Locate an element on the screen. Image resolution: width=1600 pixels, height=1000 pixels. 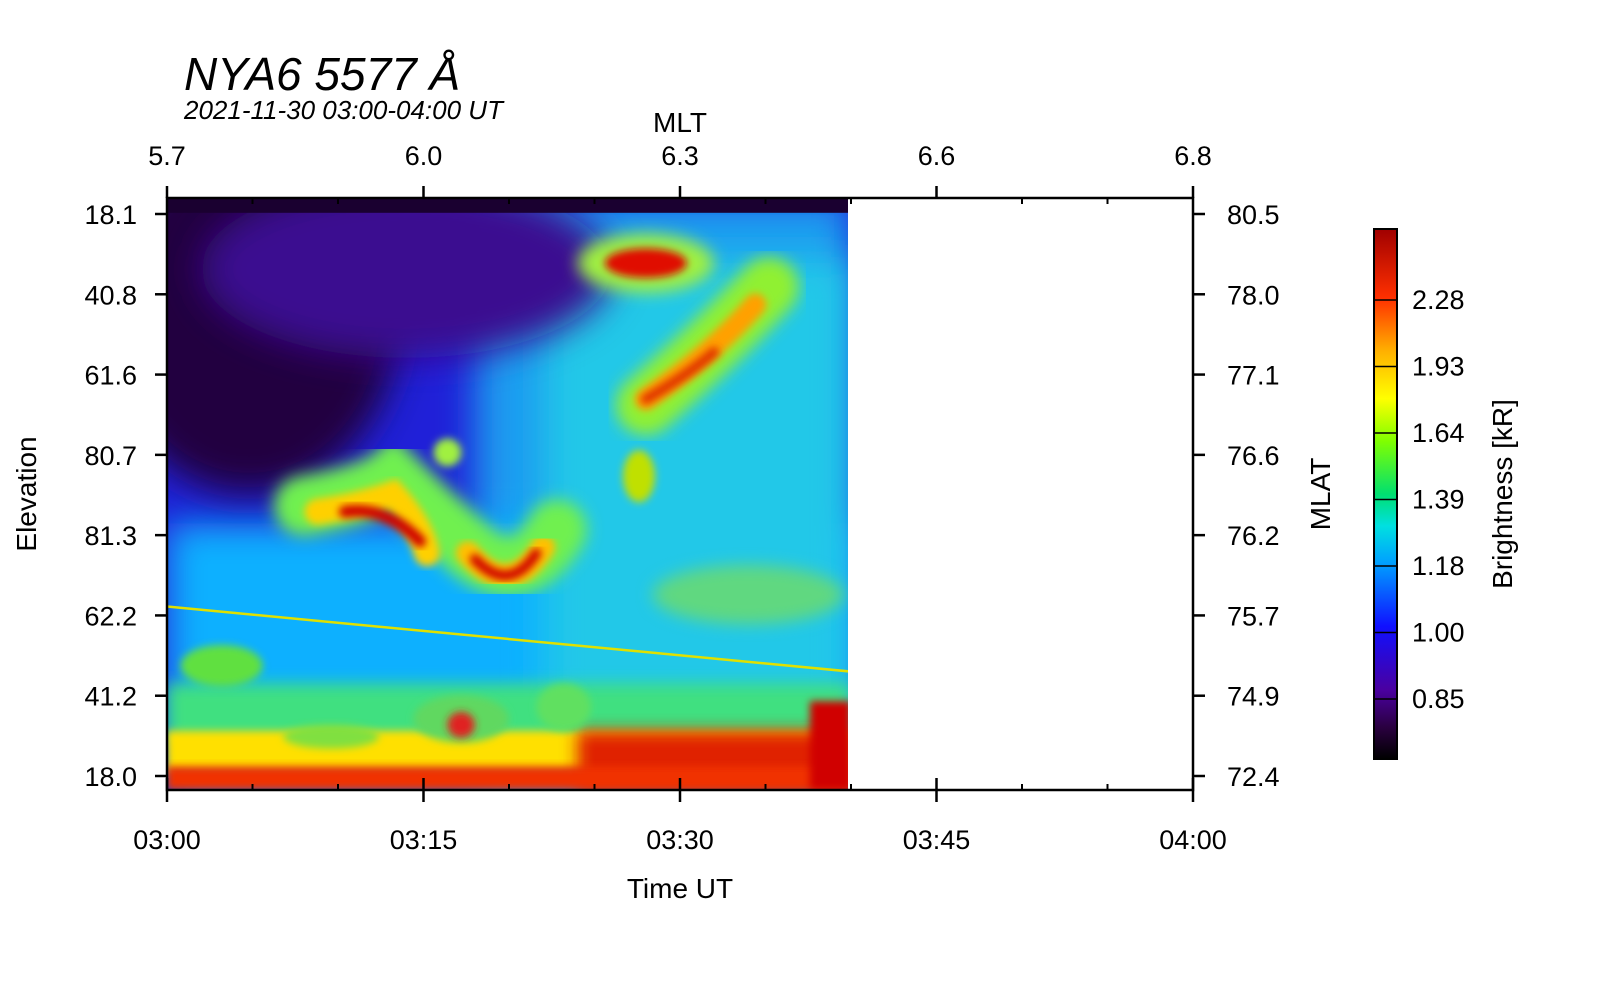
heatmap-star-trail is located at coordinates (507, 639).